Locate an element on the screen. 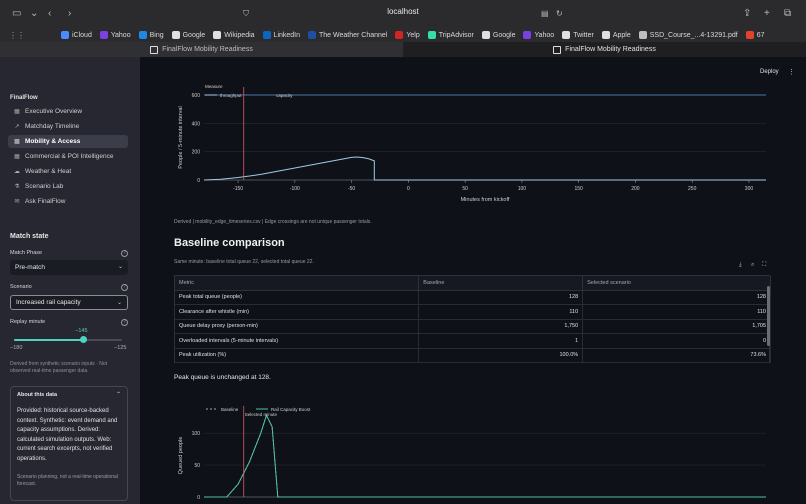 This screenshot has height=504, width=806. scenario-select: Increased rail capacity ⌄ is located at coordinates (69, 302).